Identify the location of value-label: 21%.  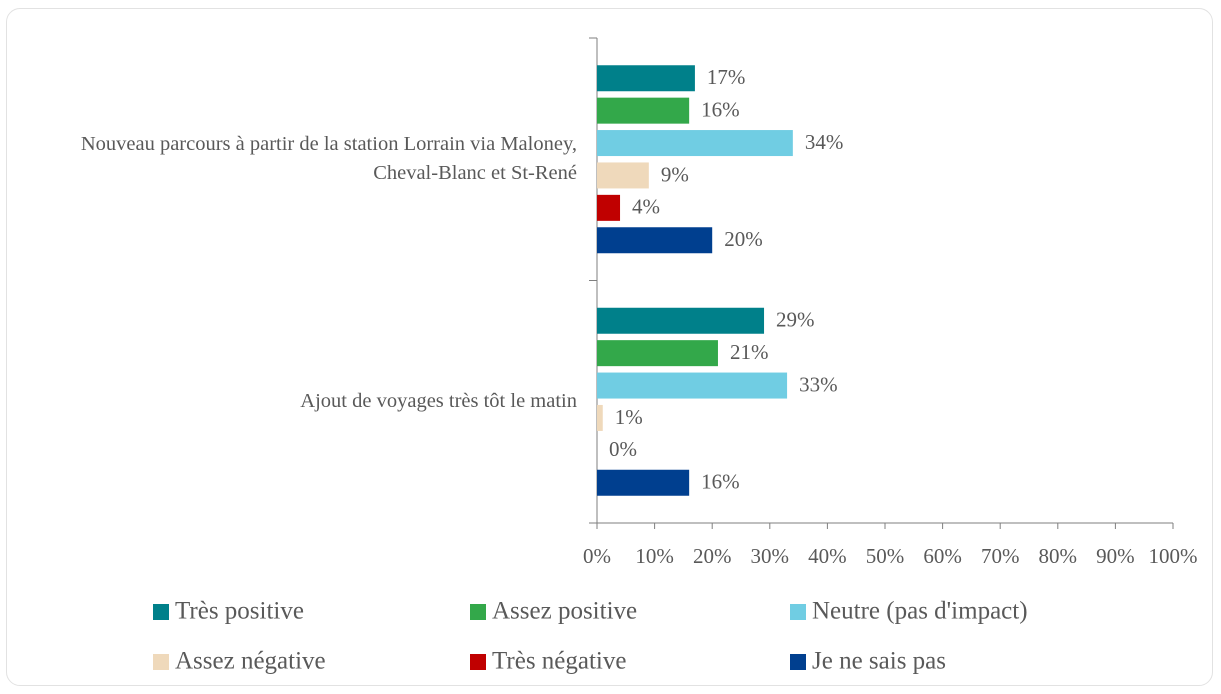
(749, 352).